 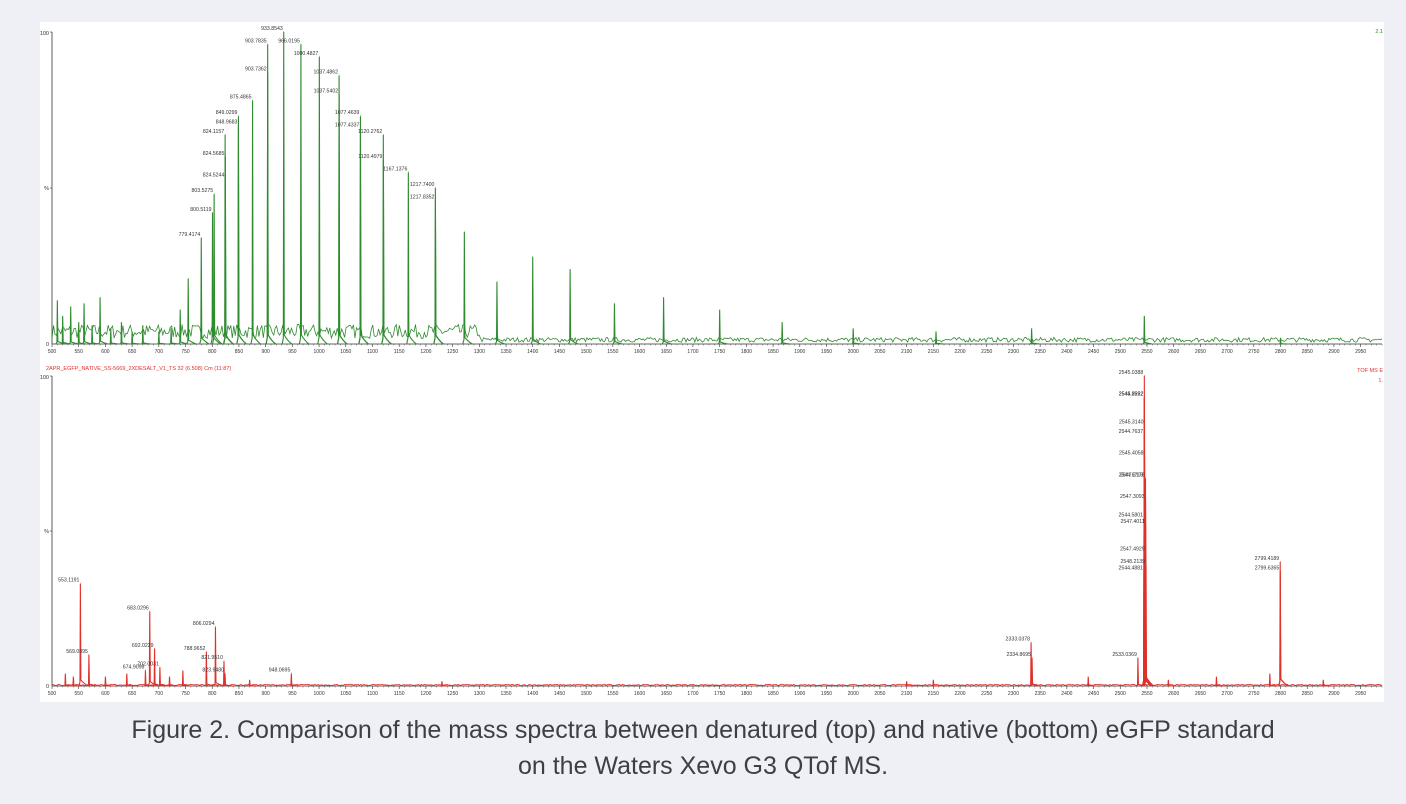 What do you see at coordinates (134, 668) in the screenshot?
I see `peak-label: 674.9098` at bounding box center [134, 668].